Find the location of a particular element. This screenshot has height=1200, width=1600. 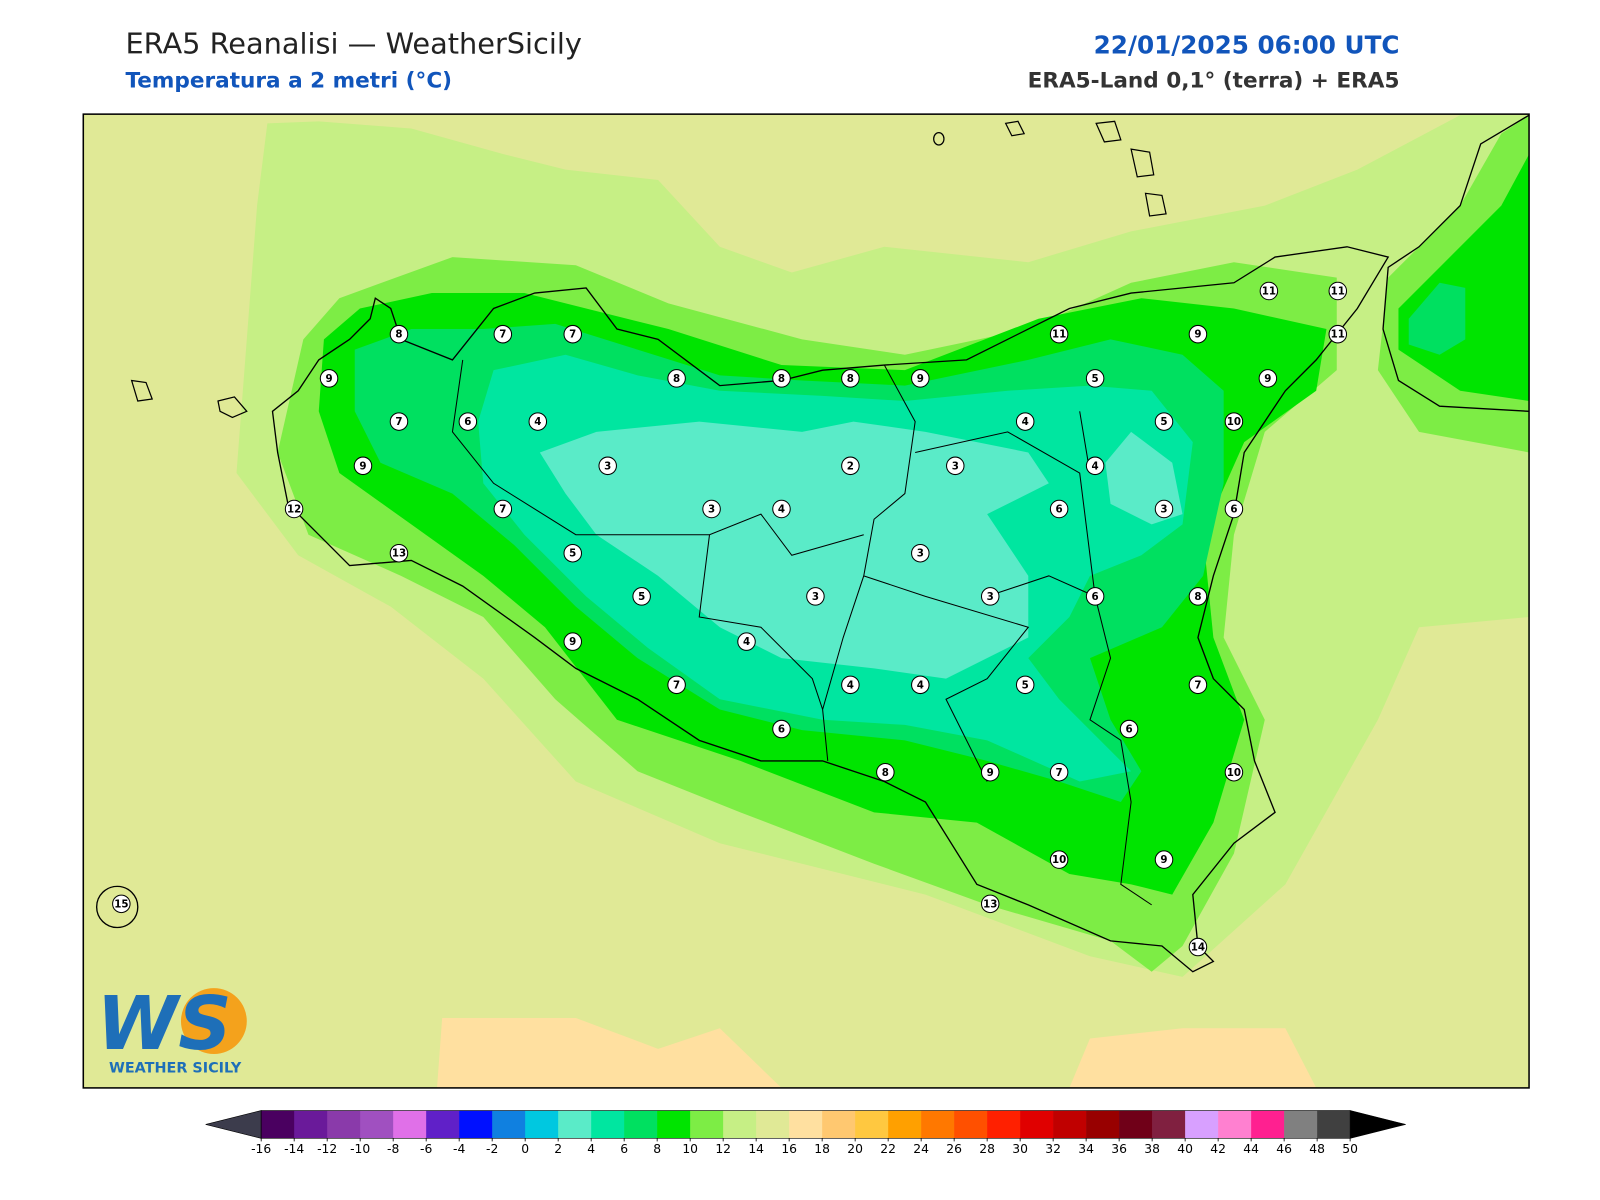

colorbar-under is located at coordinates (233, 1124).